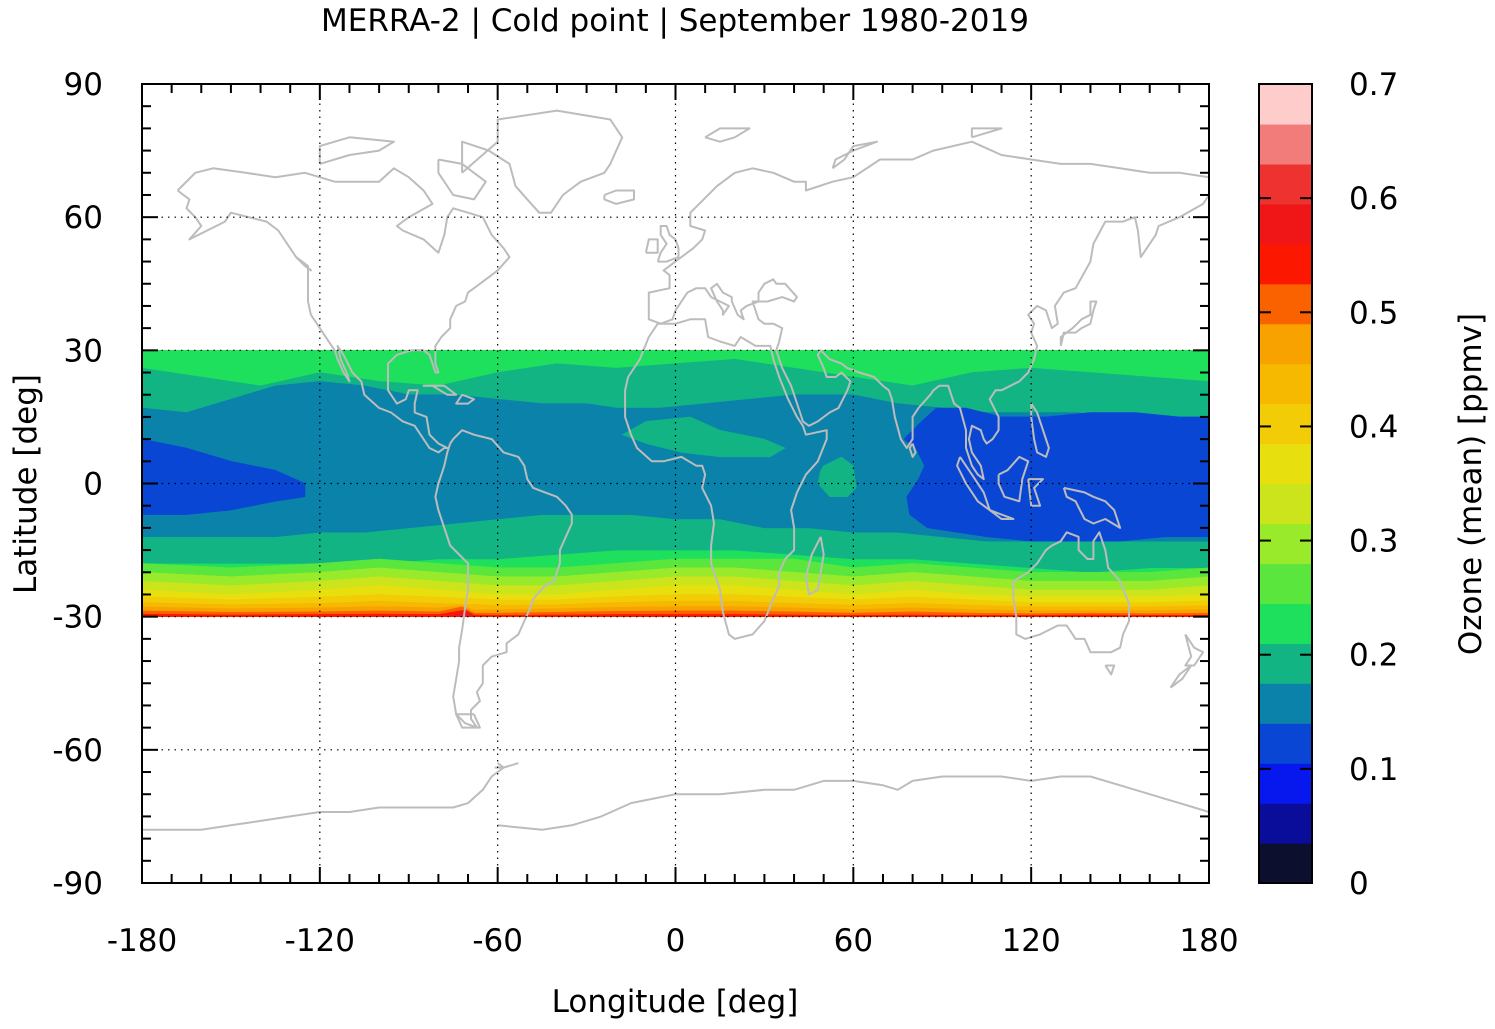 The width and height of the screenshot is (1495, 1029). I want to click on colorbar-tick-label: 0, so click(1359, 884).